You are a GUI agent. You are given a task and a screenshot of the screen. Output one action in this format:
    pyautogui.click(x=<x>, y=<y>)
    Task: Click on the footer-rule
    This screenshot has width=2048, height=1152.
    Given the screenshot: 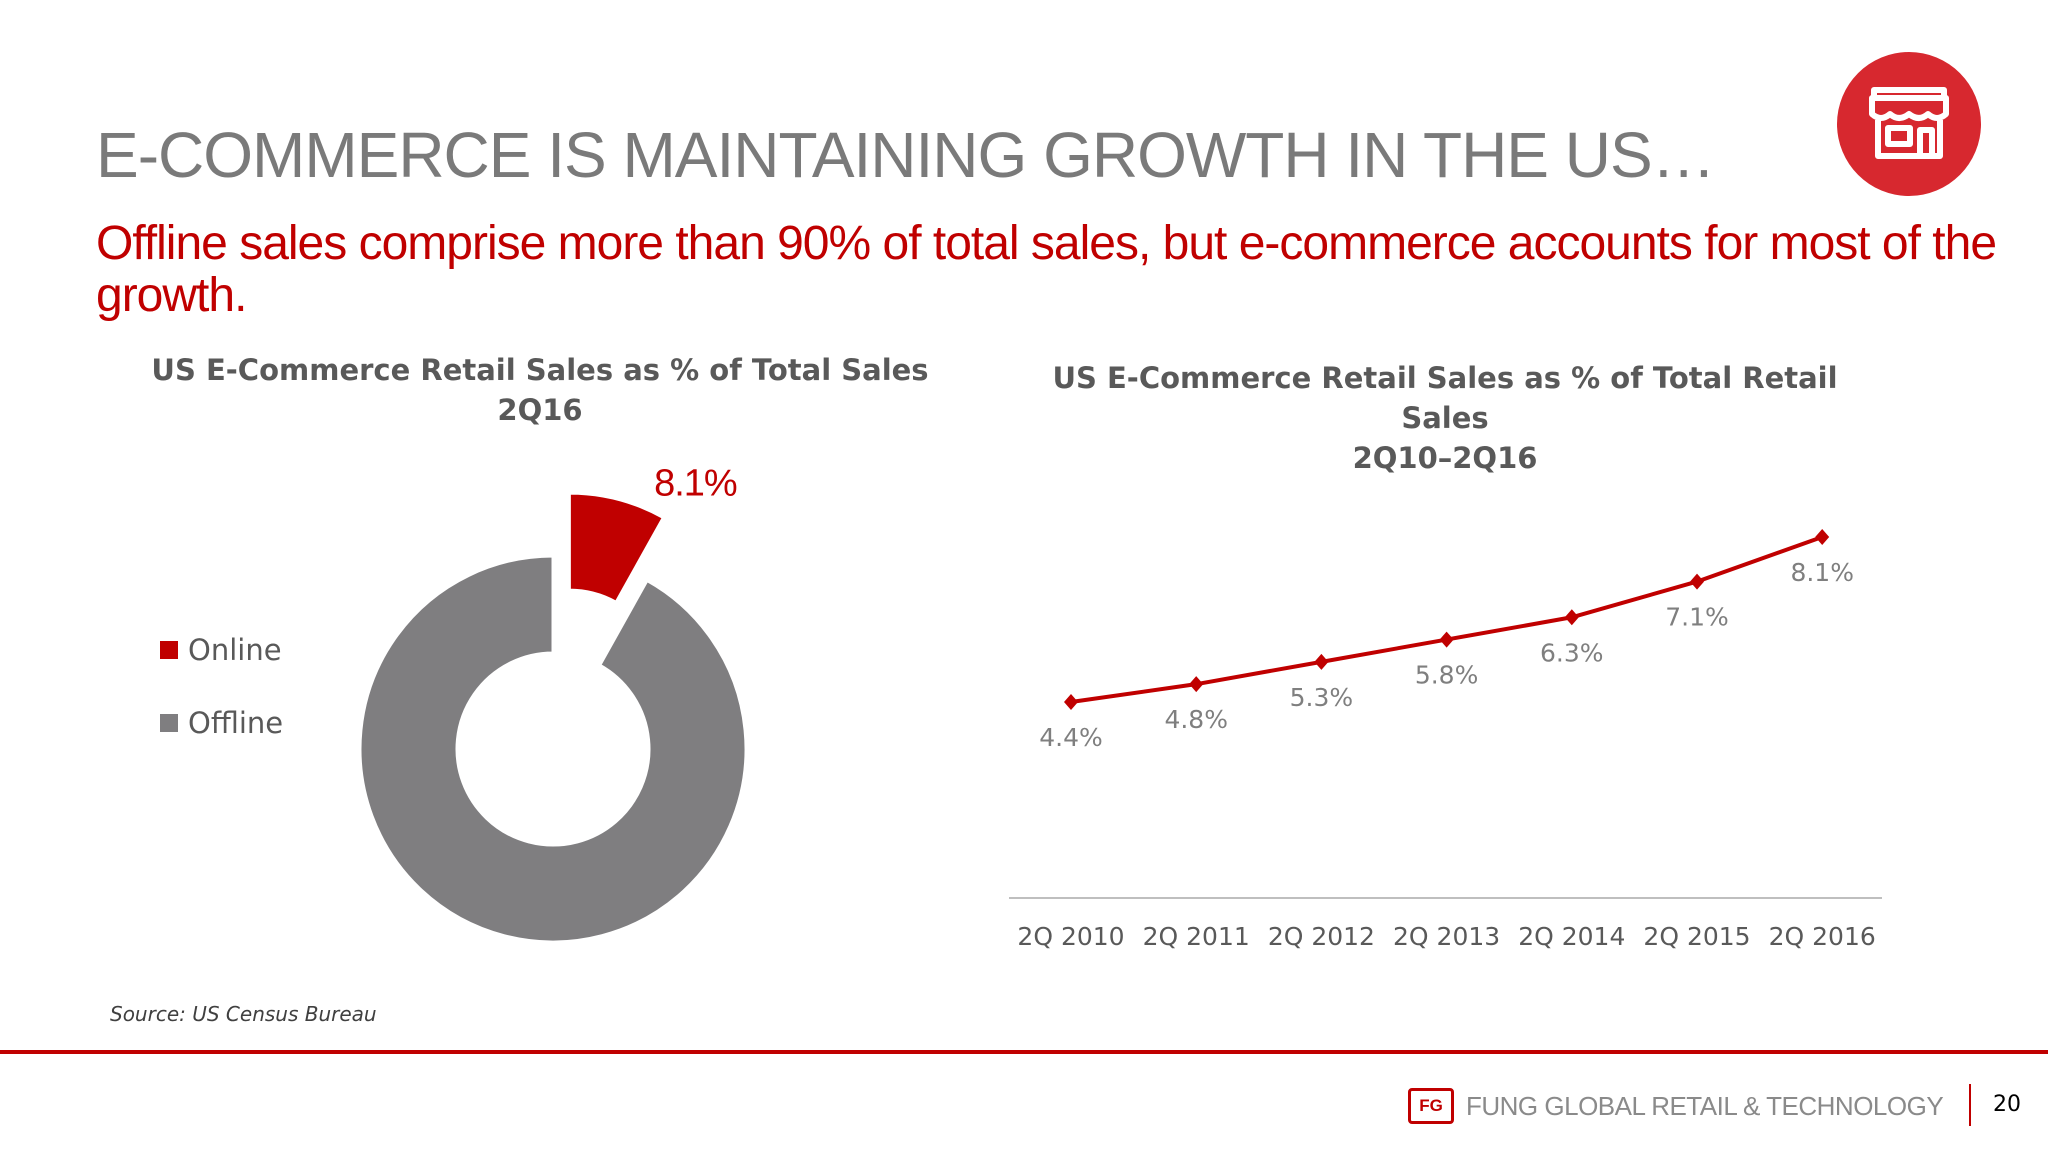 What is the action you would take?
    pyautogui.click(x=1024, y=1052)
    